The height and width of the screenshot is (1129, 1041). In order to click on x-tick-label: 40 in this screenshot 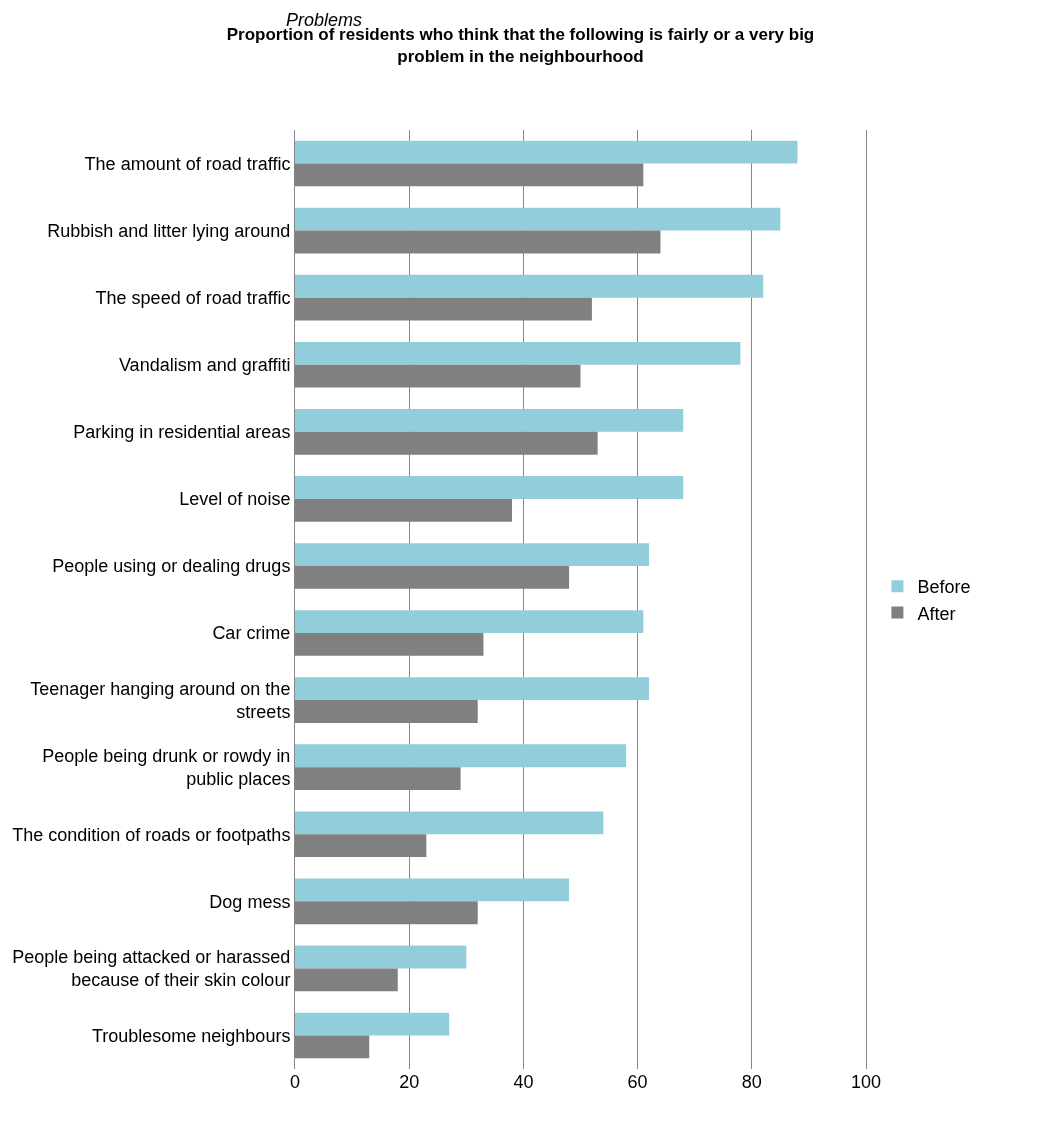, I will do `click(523, 1082)`.